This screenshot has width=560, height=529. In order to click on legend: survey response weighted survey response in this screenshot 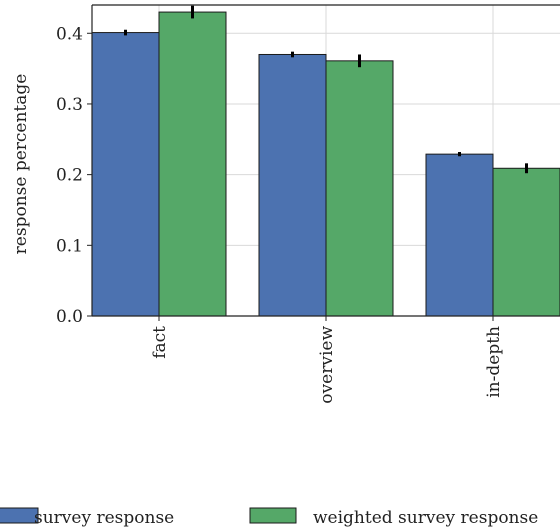, I will do `click(269, 517)`.